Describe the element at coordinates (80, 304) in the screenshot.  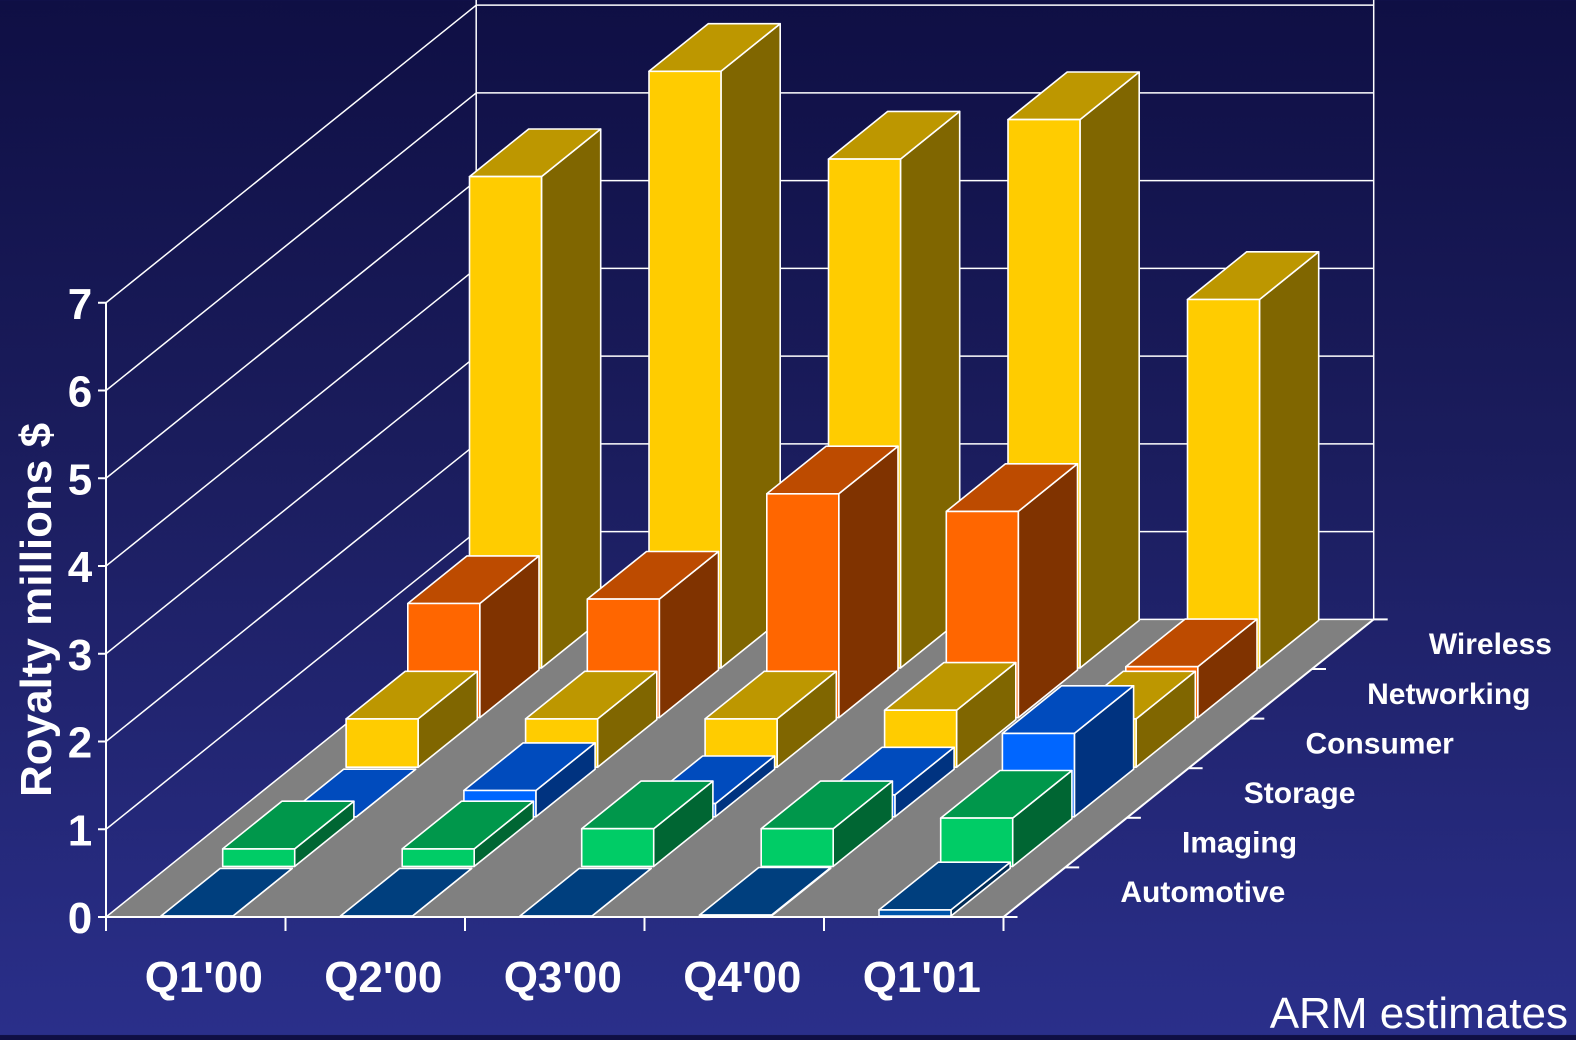
I see `y-tick-label: 7` at that location.